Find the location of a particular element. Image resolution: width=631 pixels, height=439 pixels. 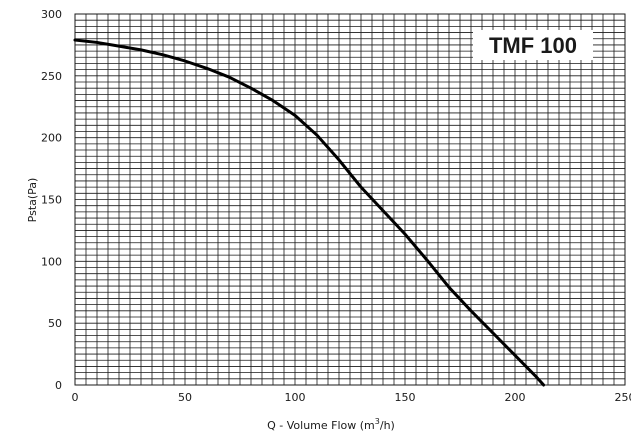

x-axis-ticks: 0 50 100 150 200 250 is located at coordinates (351, 397).